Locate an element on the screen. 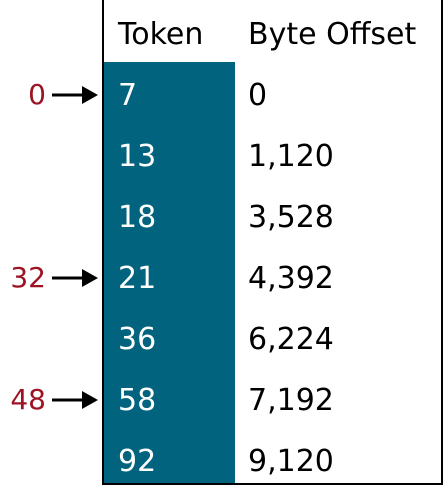 The width and height of the screenshot is (446, 487). token-cell: 7 is located at coordinates (128, 95).